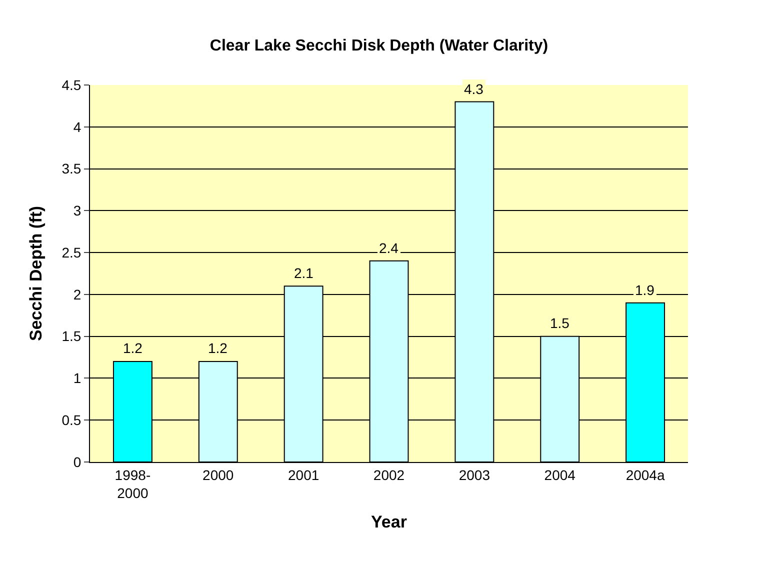 The image size is (758, 562). Describe the element at coordinates (560, 323) in the screenshot. I see `data-label: 1.5` at that location.